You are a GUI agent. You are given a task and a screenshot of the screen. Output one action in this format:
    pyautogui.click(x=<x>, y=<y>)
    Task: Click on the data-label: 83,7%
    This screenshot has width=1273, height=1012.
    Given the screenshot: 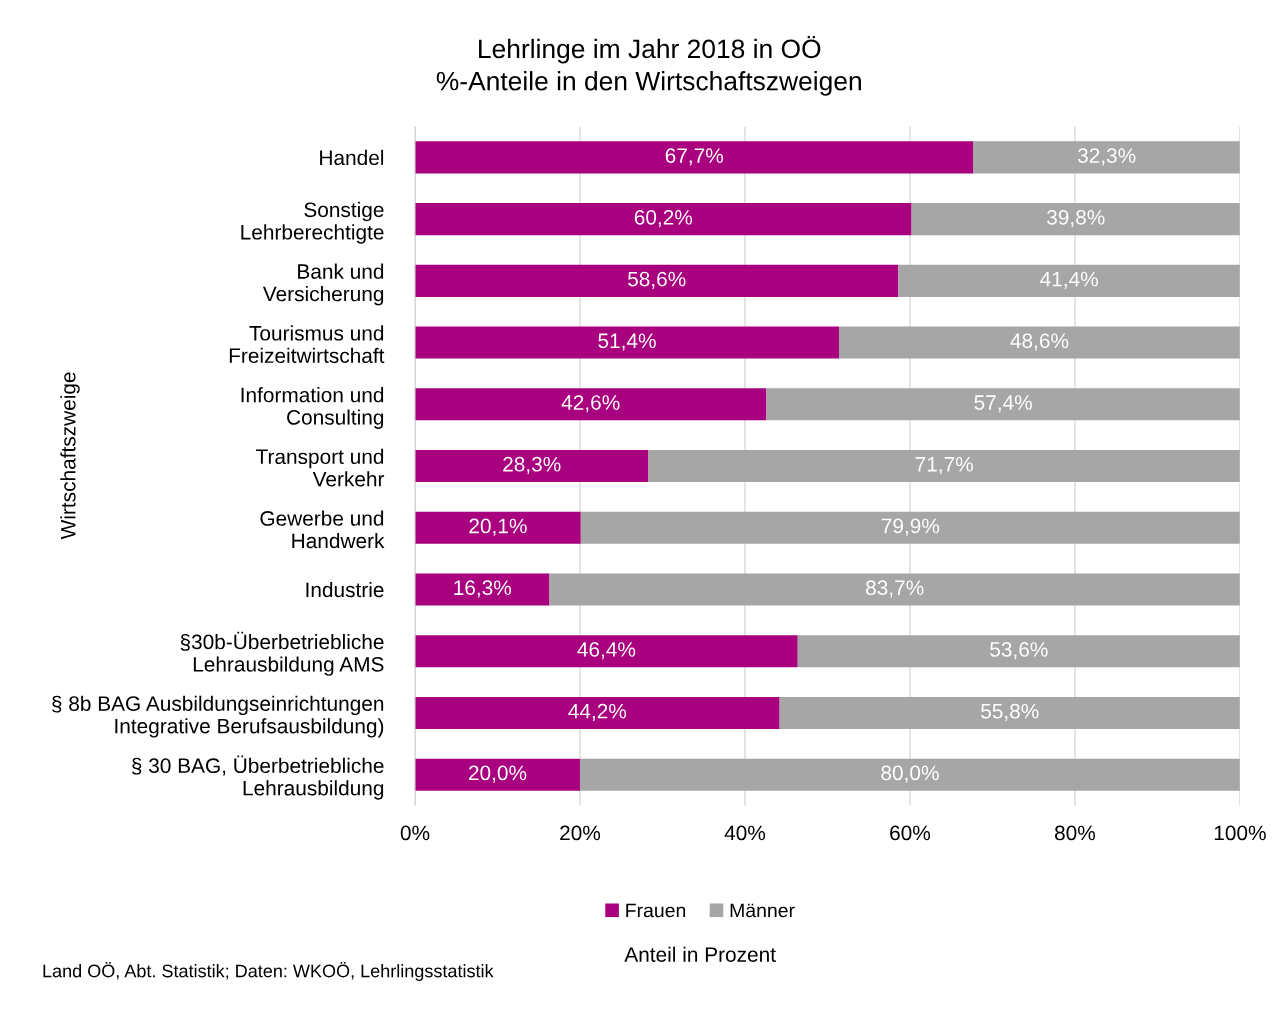 What is the action you would take?
    pyautogui.click(x=895, y=589)
    